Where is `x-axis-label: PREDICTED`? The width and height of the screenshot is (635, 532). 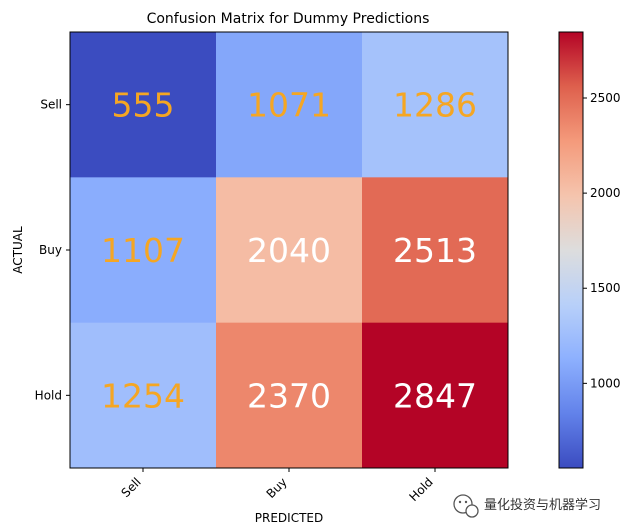
x-axis-label: PREDICTED is located at coordinates (289, 518).